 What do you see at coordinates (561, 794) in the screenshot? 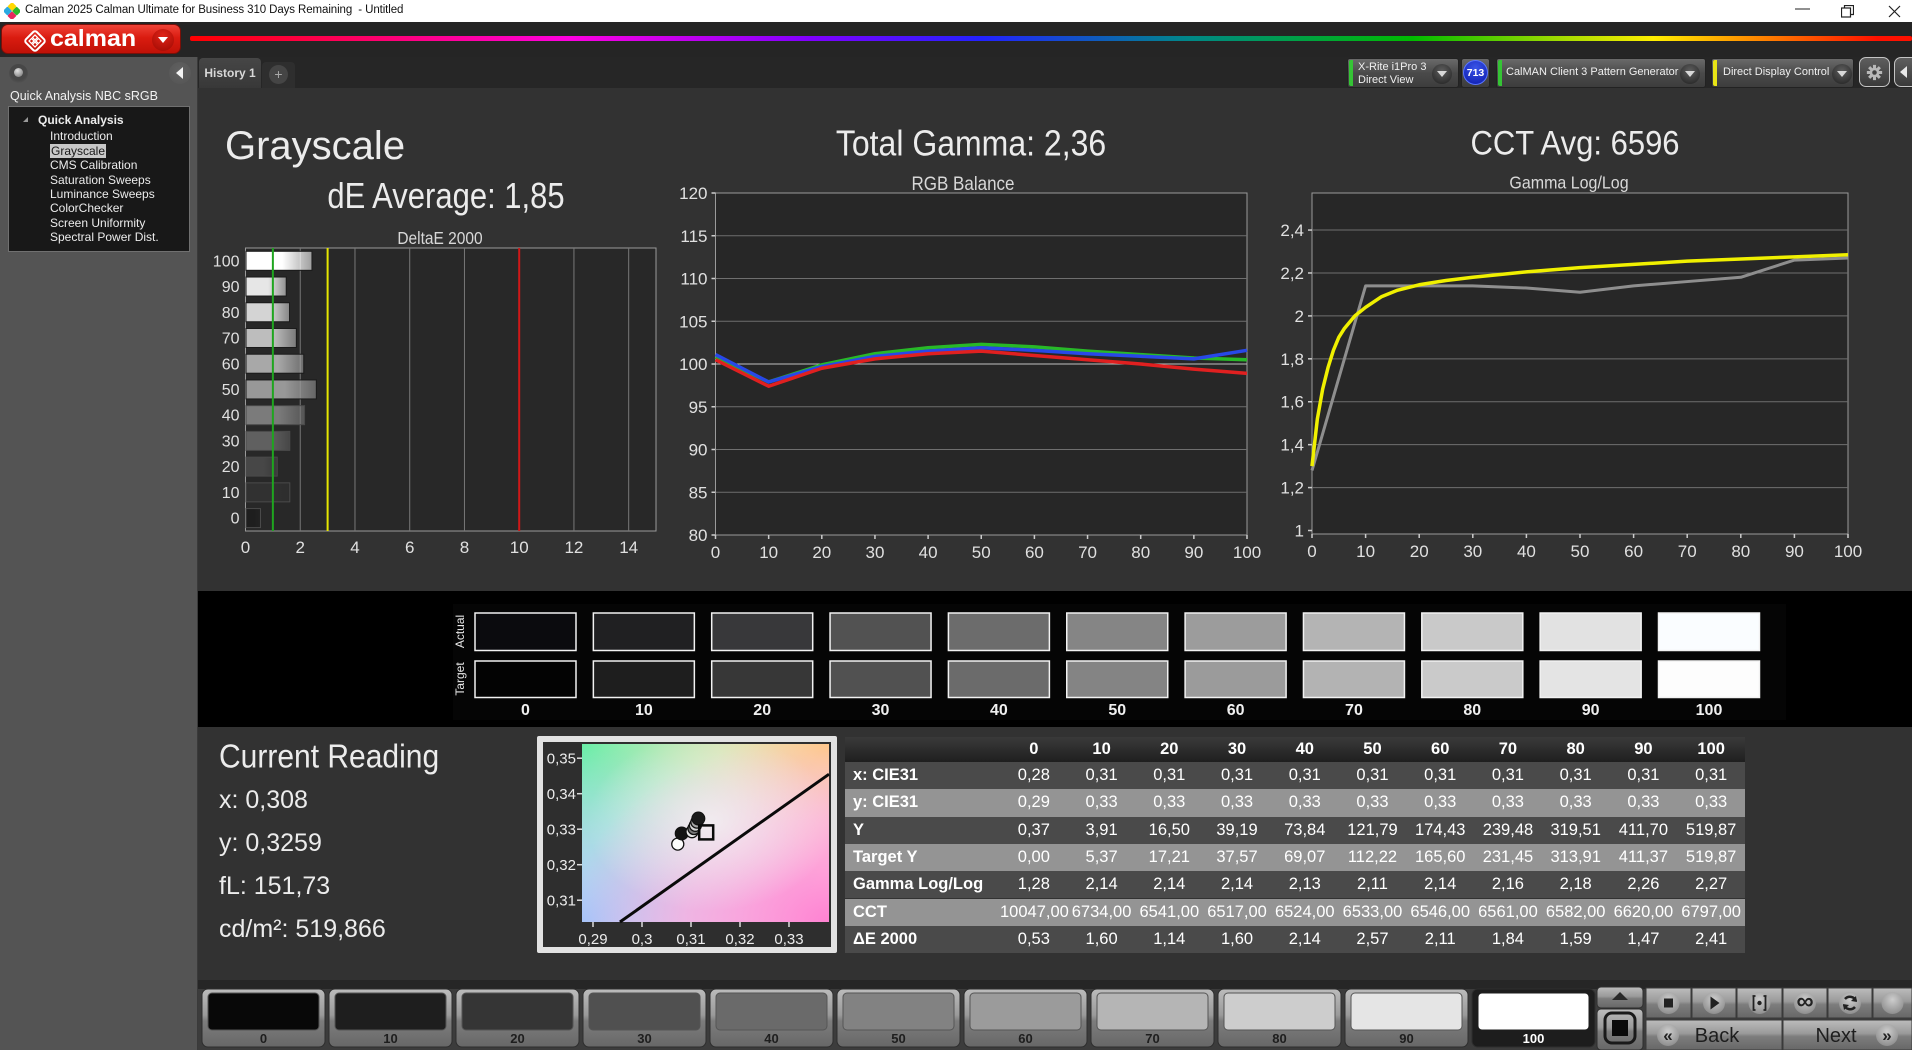
I see `svg-text: 0,34` at bounding box center [561, 794].